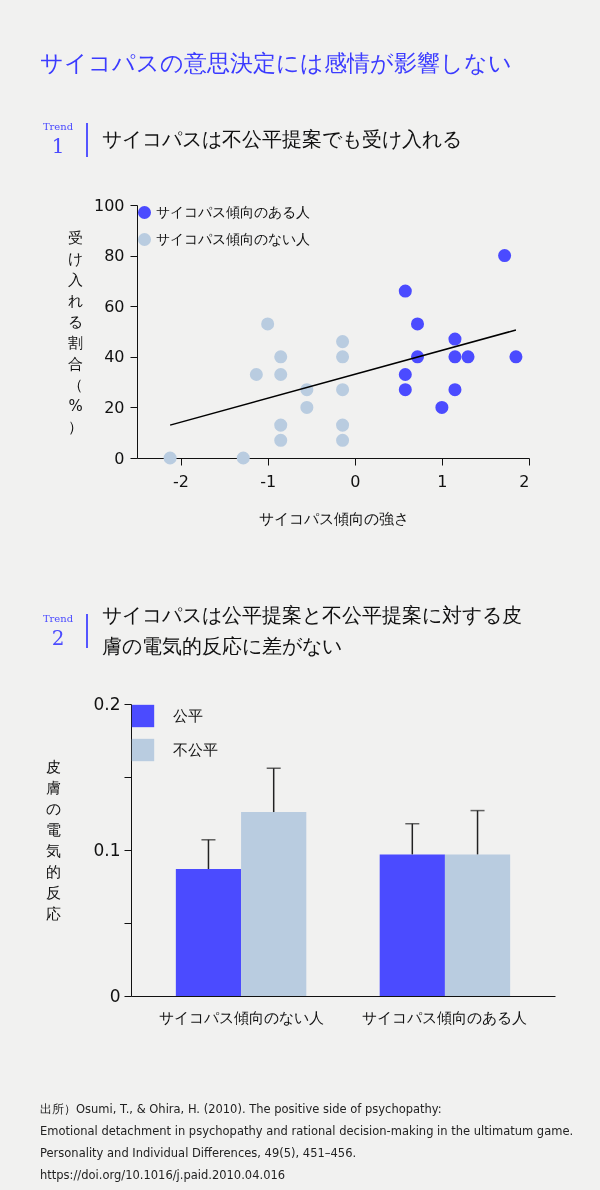 The width and height of the screenshot is (600, 1190). I want to click on x-tick-label: 2, so click(524, 481).